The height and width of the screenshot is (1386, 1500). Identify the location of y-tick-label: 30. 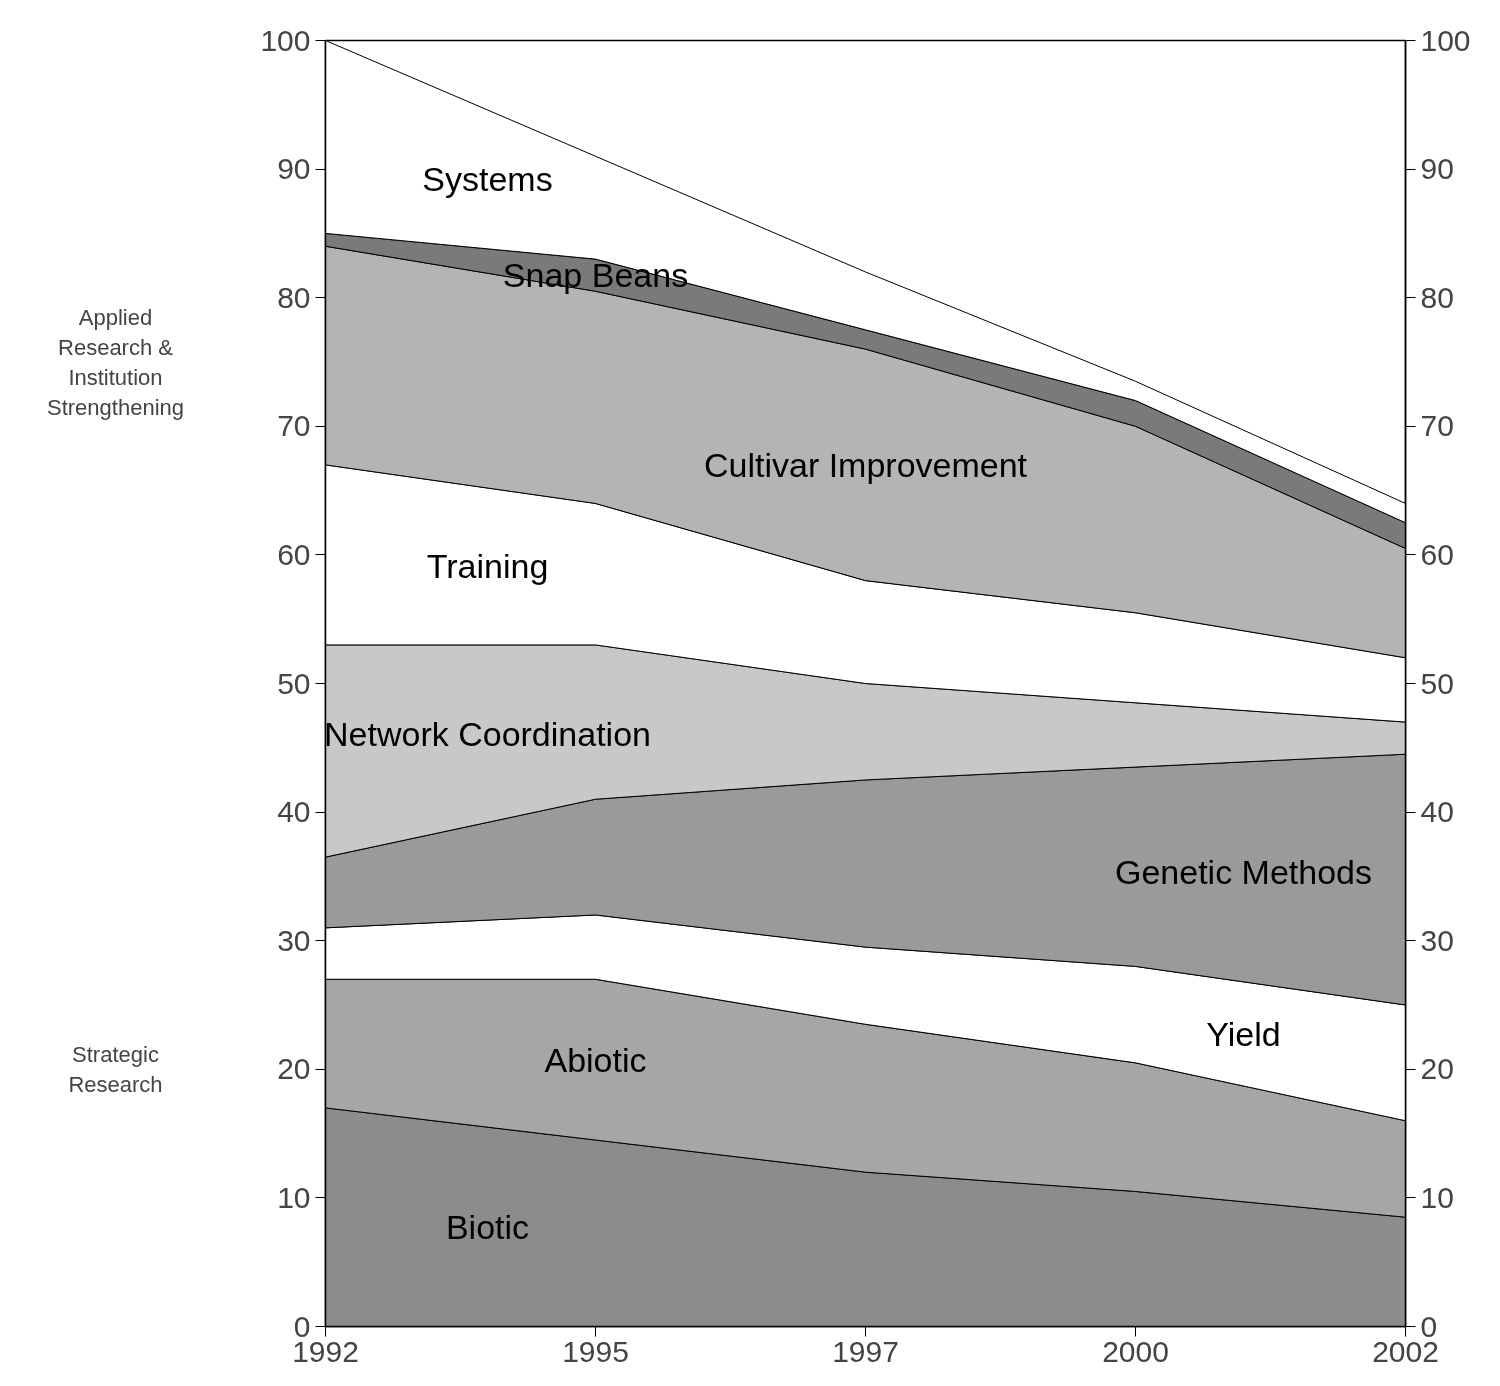
(294, 940).